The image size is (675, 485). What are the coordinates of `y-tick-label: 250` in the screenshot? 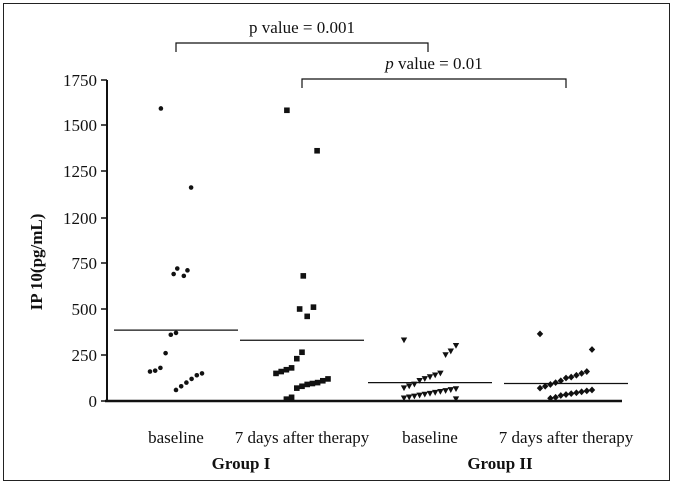 It's located at (85, 355).